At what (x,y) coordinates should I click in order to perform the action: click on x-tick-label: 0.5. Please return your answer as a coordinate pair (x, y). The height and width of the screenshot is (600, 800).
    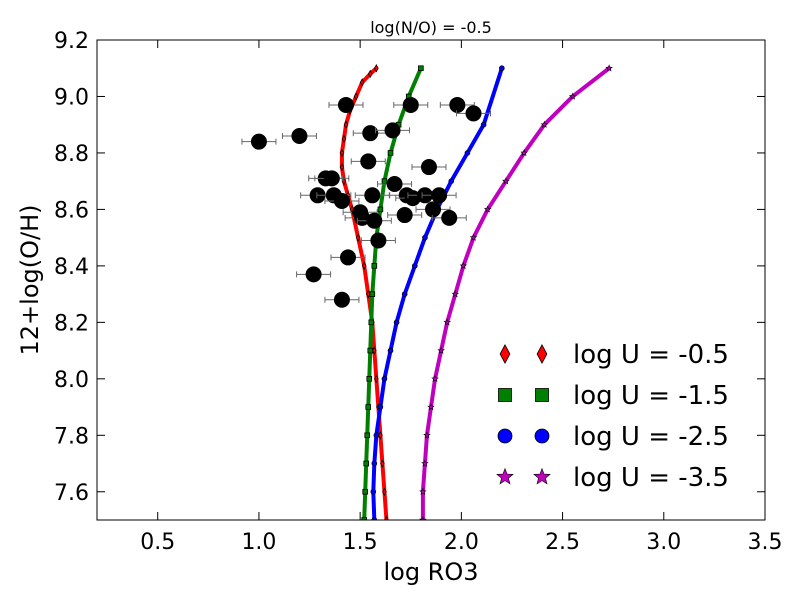
    Looking at the image, I should click on (157, 542).